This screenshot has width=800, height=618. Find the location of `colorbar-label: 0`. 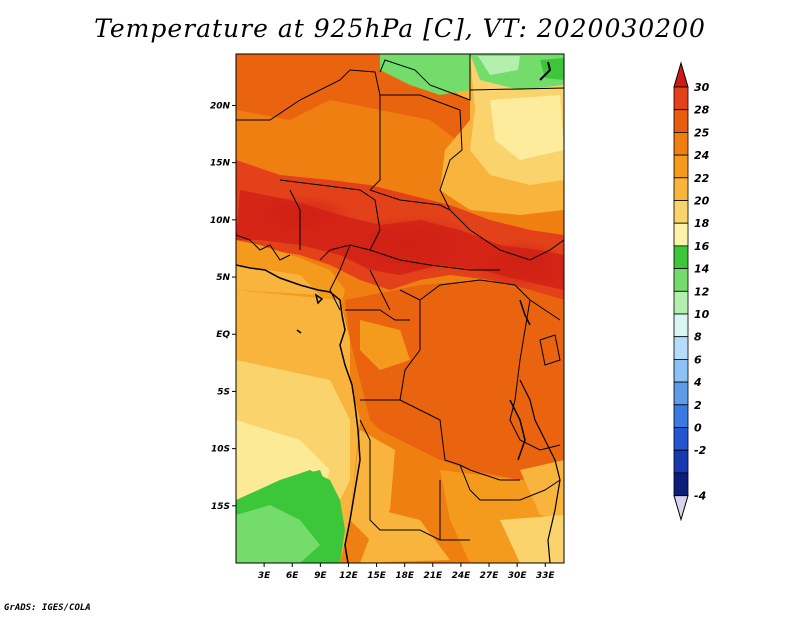

colorbar-label: 0 is located at coordinates (698, 428).